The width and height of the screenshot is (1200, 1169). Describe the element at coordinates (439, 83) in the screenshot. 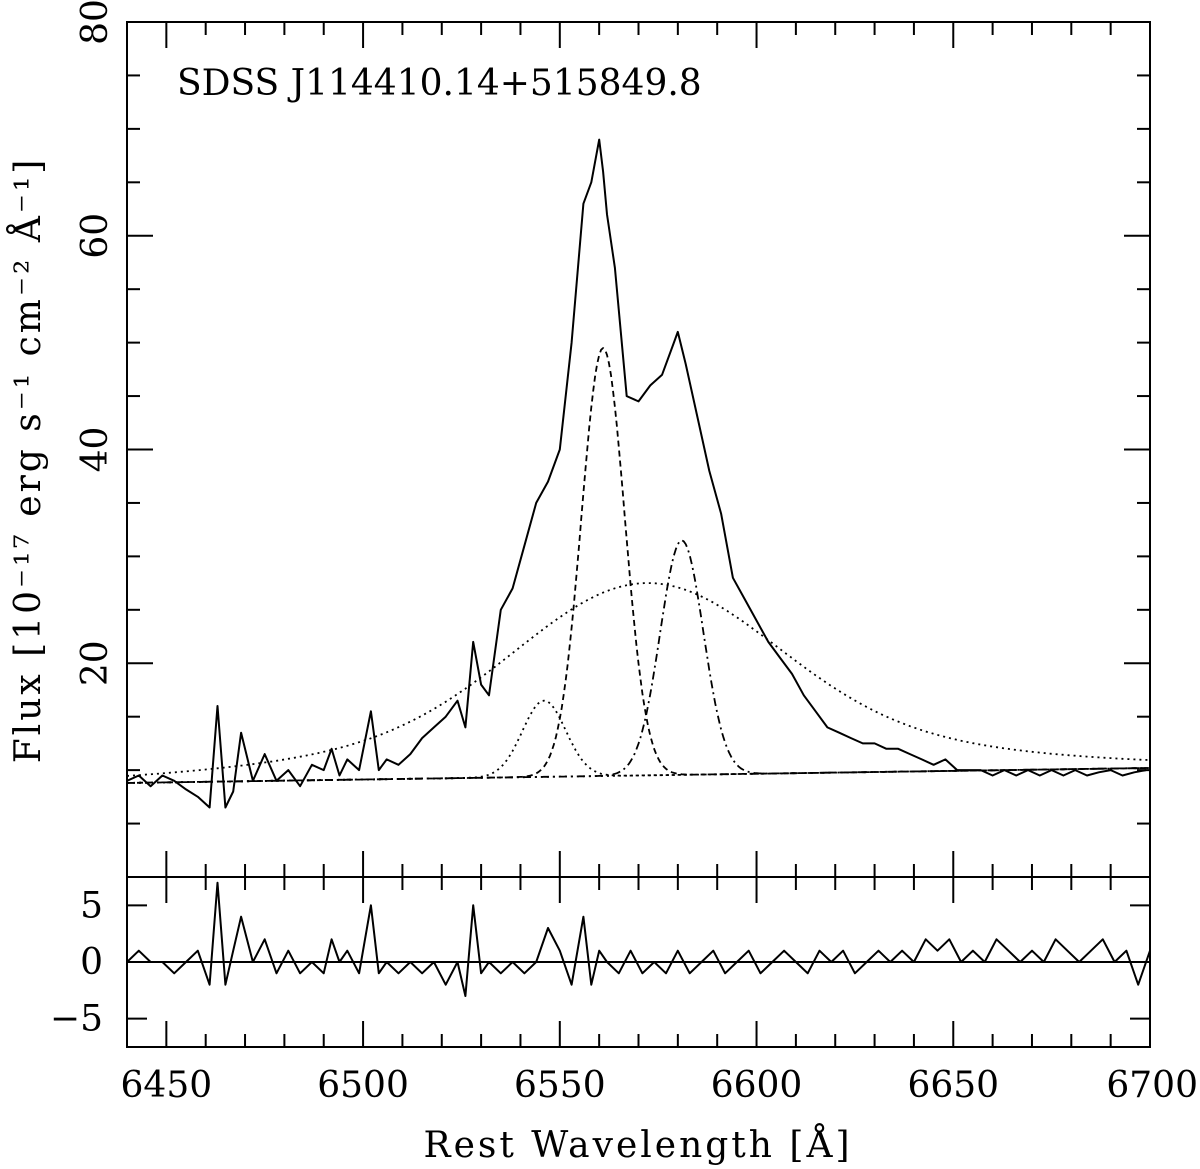

I see `object-name: SDSS J114410.14+515849.8` at that location.